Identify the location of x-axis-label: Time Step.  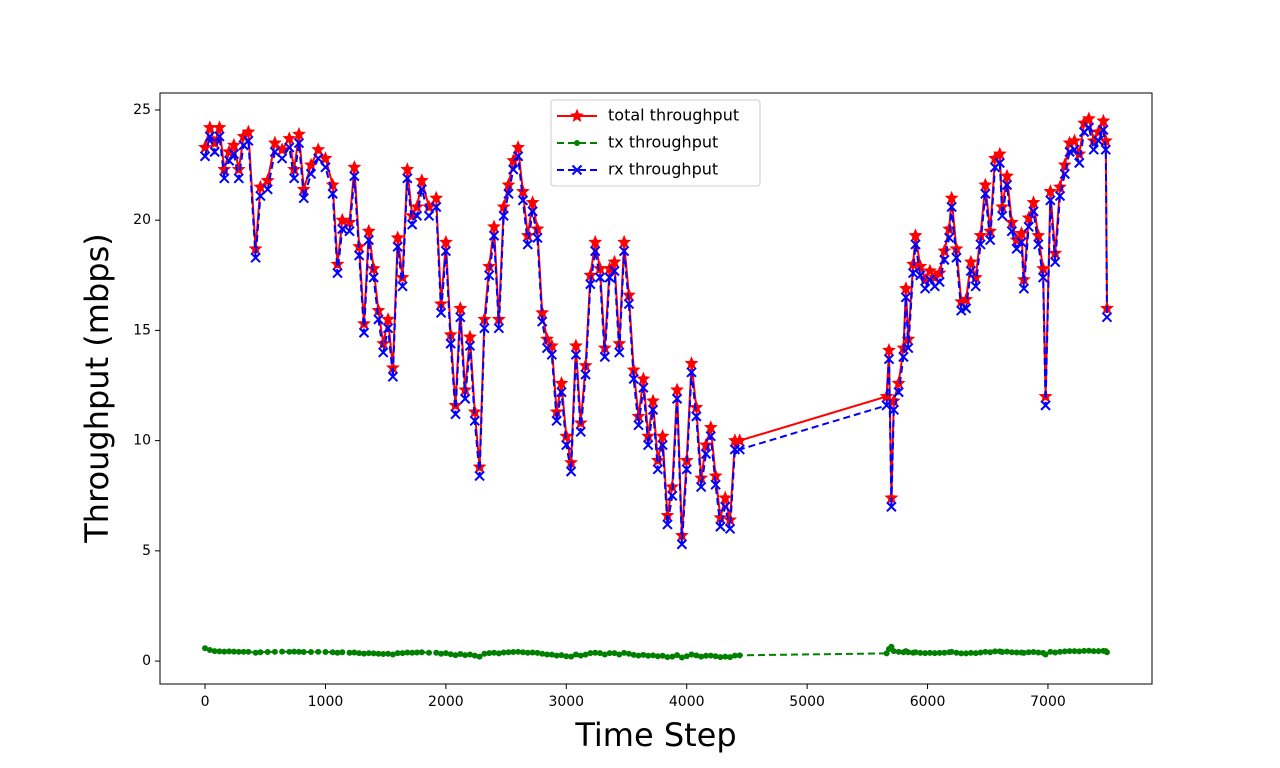
(655, 735).